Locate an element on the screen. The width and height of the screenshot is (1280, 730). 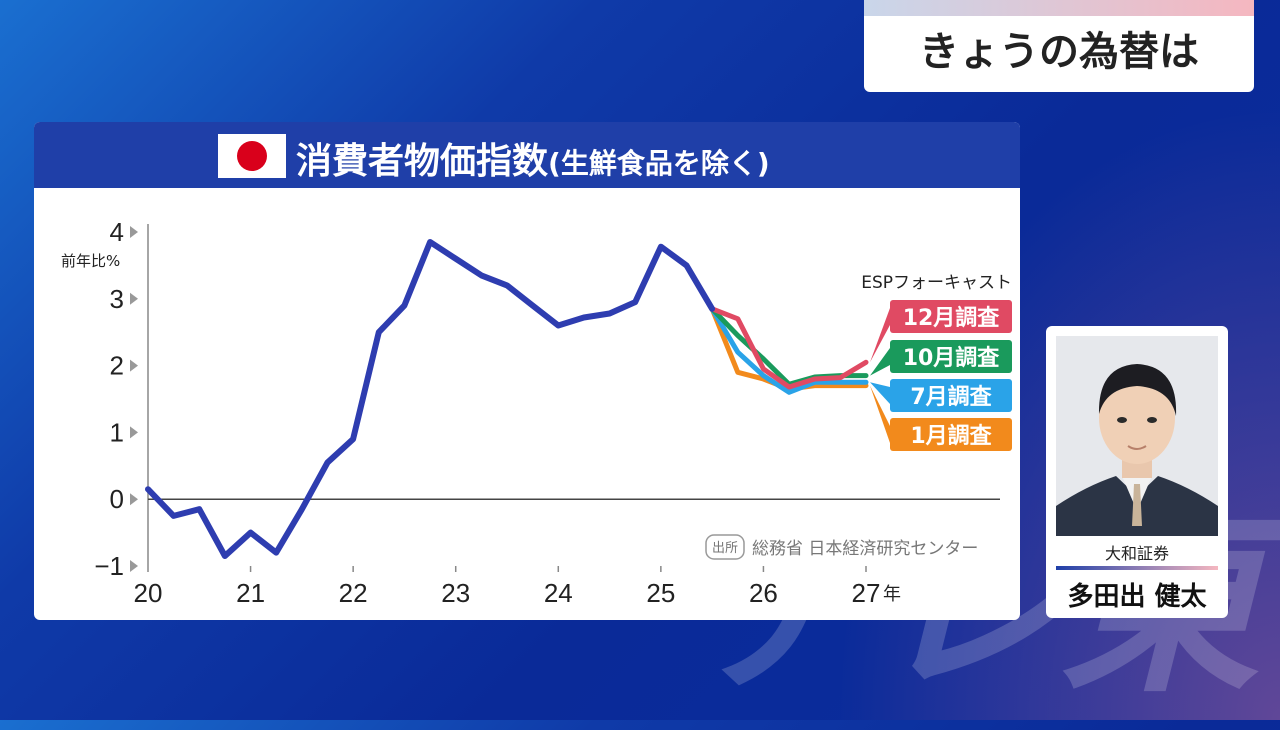
x-axis-unit-label: 年 is located at coordinates (892, 594).